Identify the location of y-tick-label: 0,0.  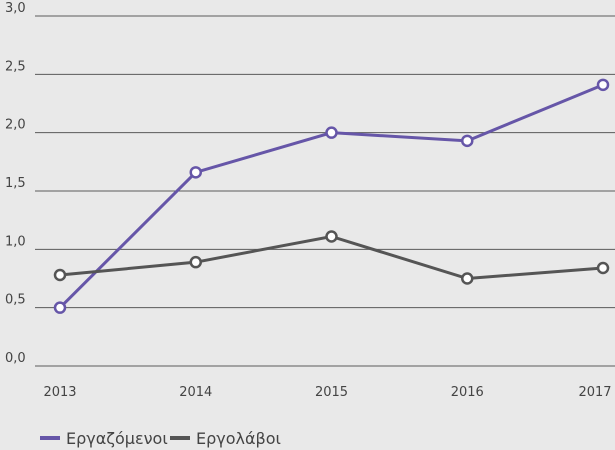
(15, 358).